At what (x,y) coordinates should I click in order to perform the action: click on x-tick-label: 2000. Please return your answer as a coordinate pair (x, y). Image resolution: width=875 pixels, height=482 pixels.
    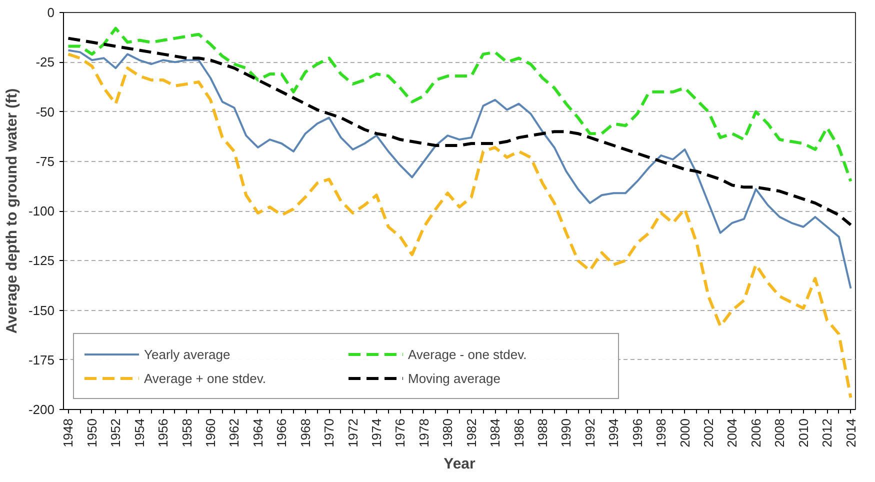
    Looking at the image, I should click on (684, 433).